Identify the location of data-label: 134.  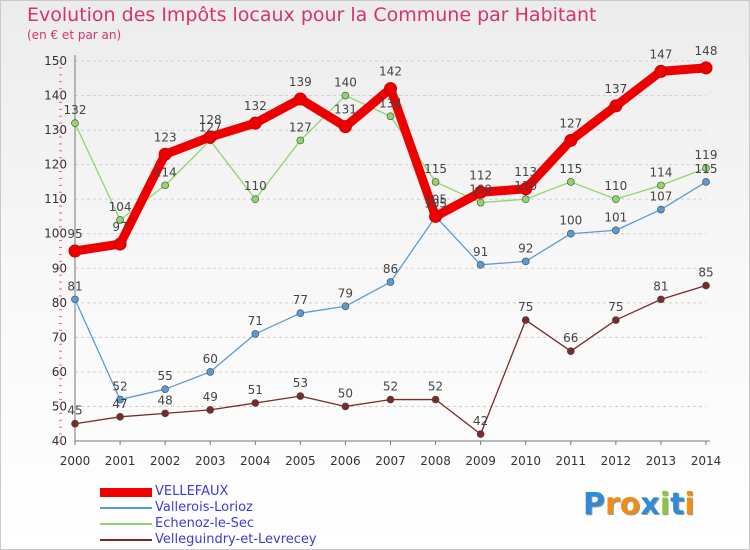
(390, 103).